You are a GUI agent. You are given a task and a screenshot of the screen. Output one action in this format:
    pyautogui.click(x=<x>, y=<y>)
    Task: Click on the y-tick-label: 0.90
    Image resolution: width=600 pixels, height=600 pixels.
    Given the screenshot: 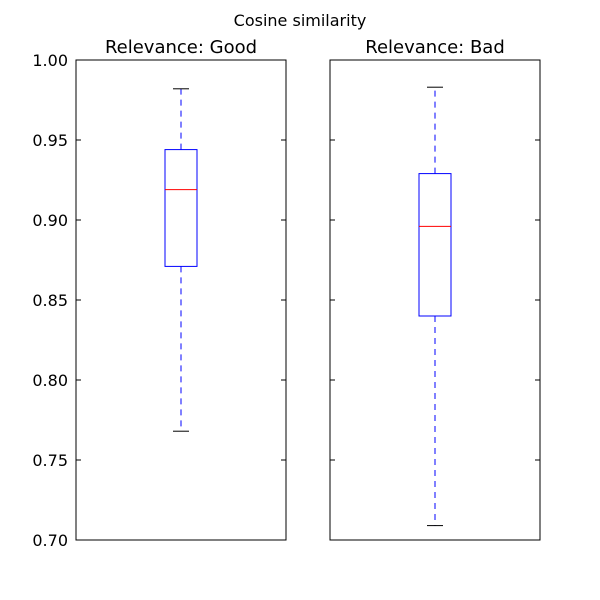 What is the action you would take?
    pyautogui.click(x=50, y=220)
    